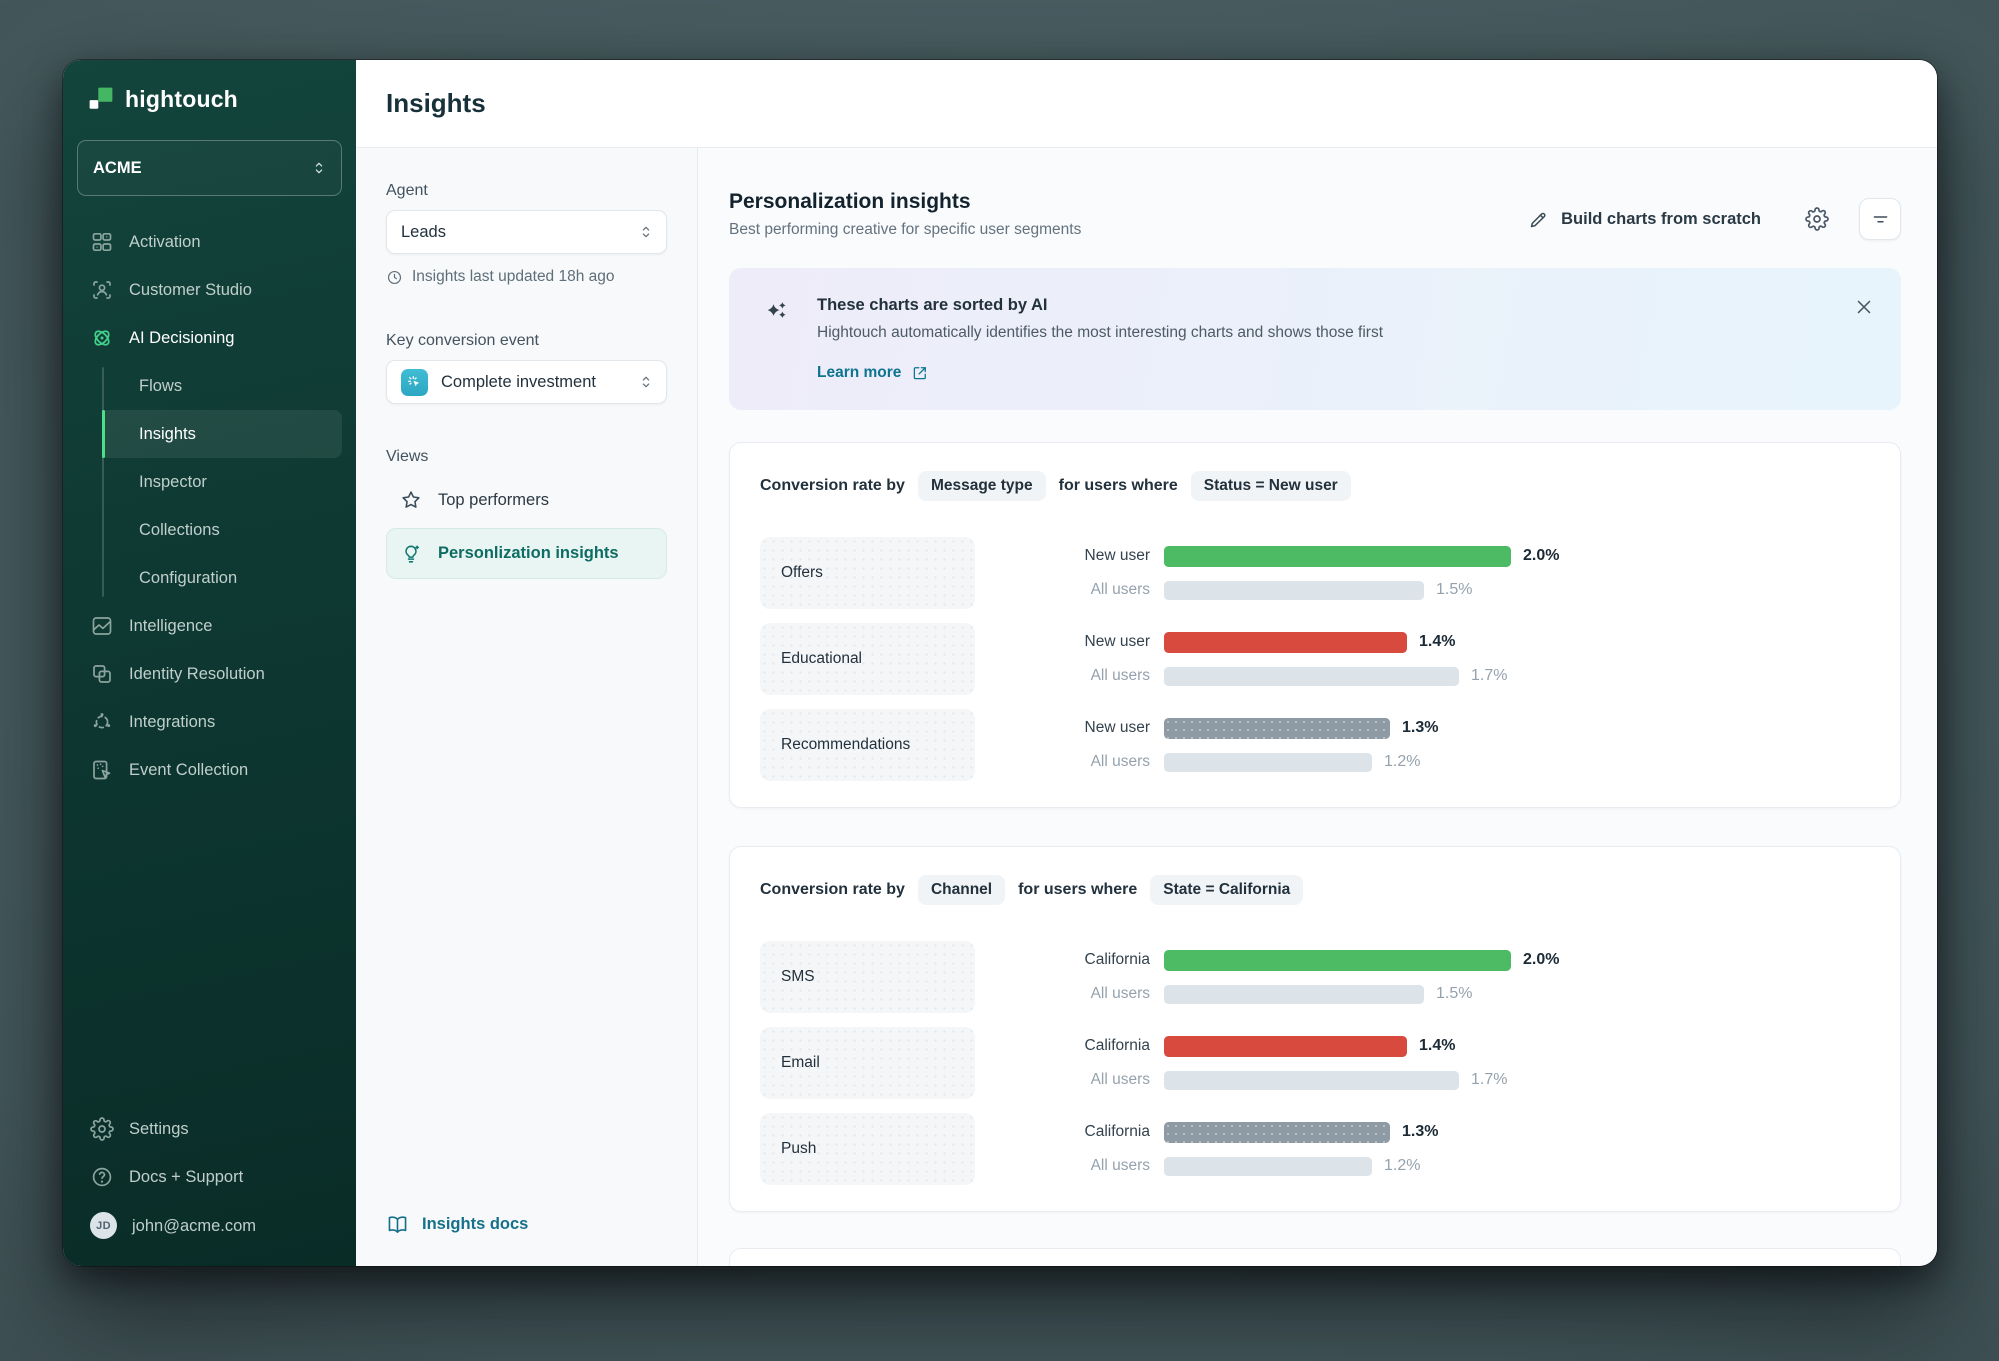 The height and width of the screenshot is (1361, 1999). What do you see at coordinates (102, 242) in the screenshot?
I see `activation-icon` at bounding box center [102, 242].